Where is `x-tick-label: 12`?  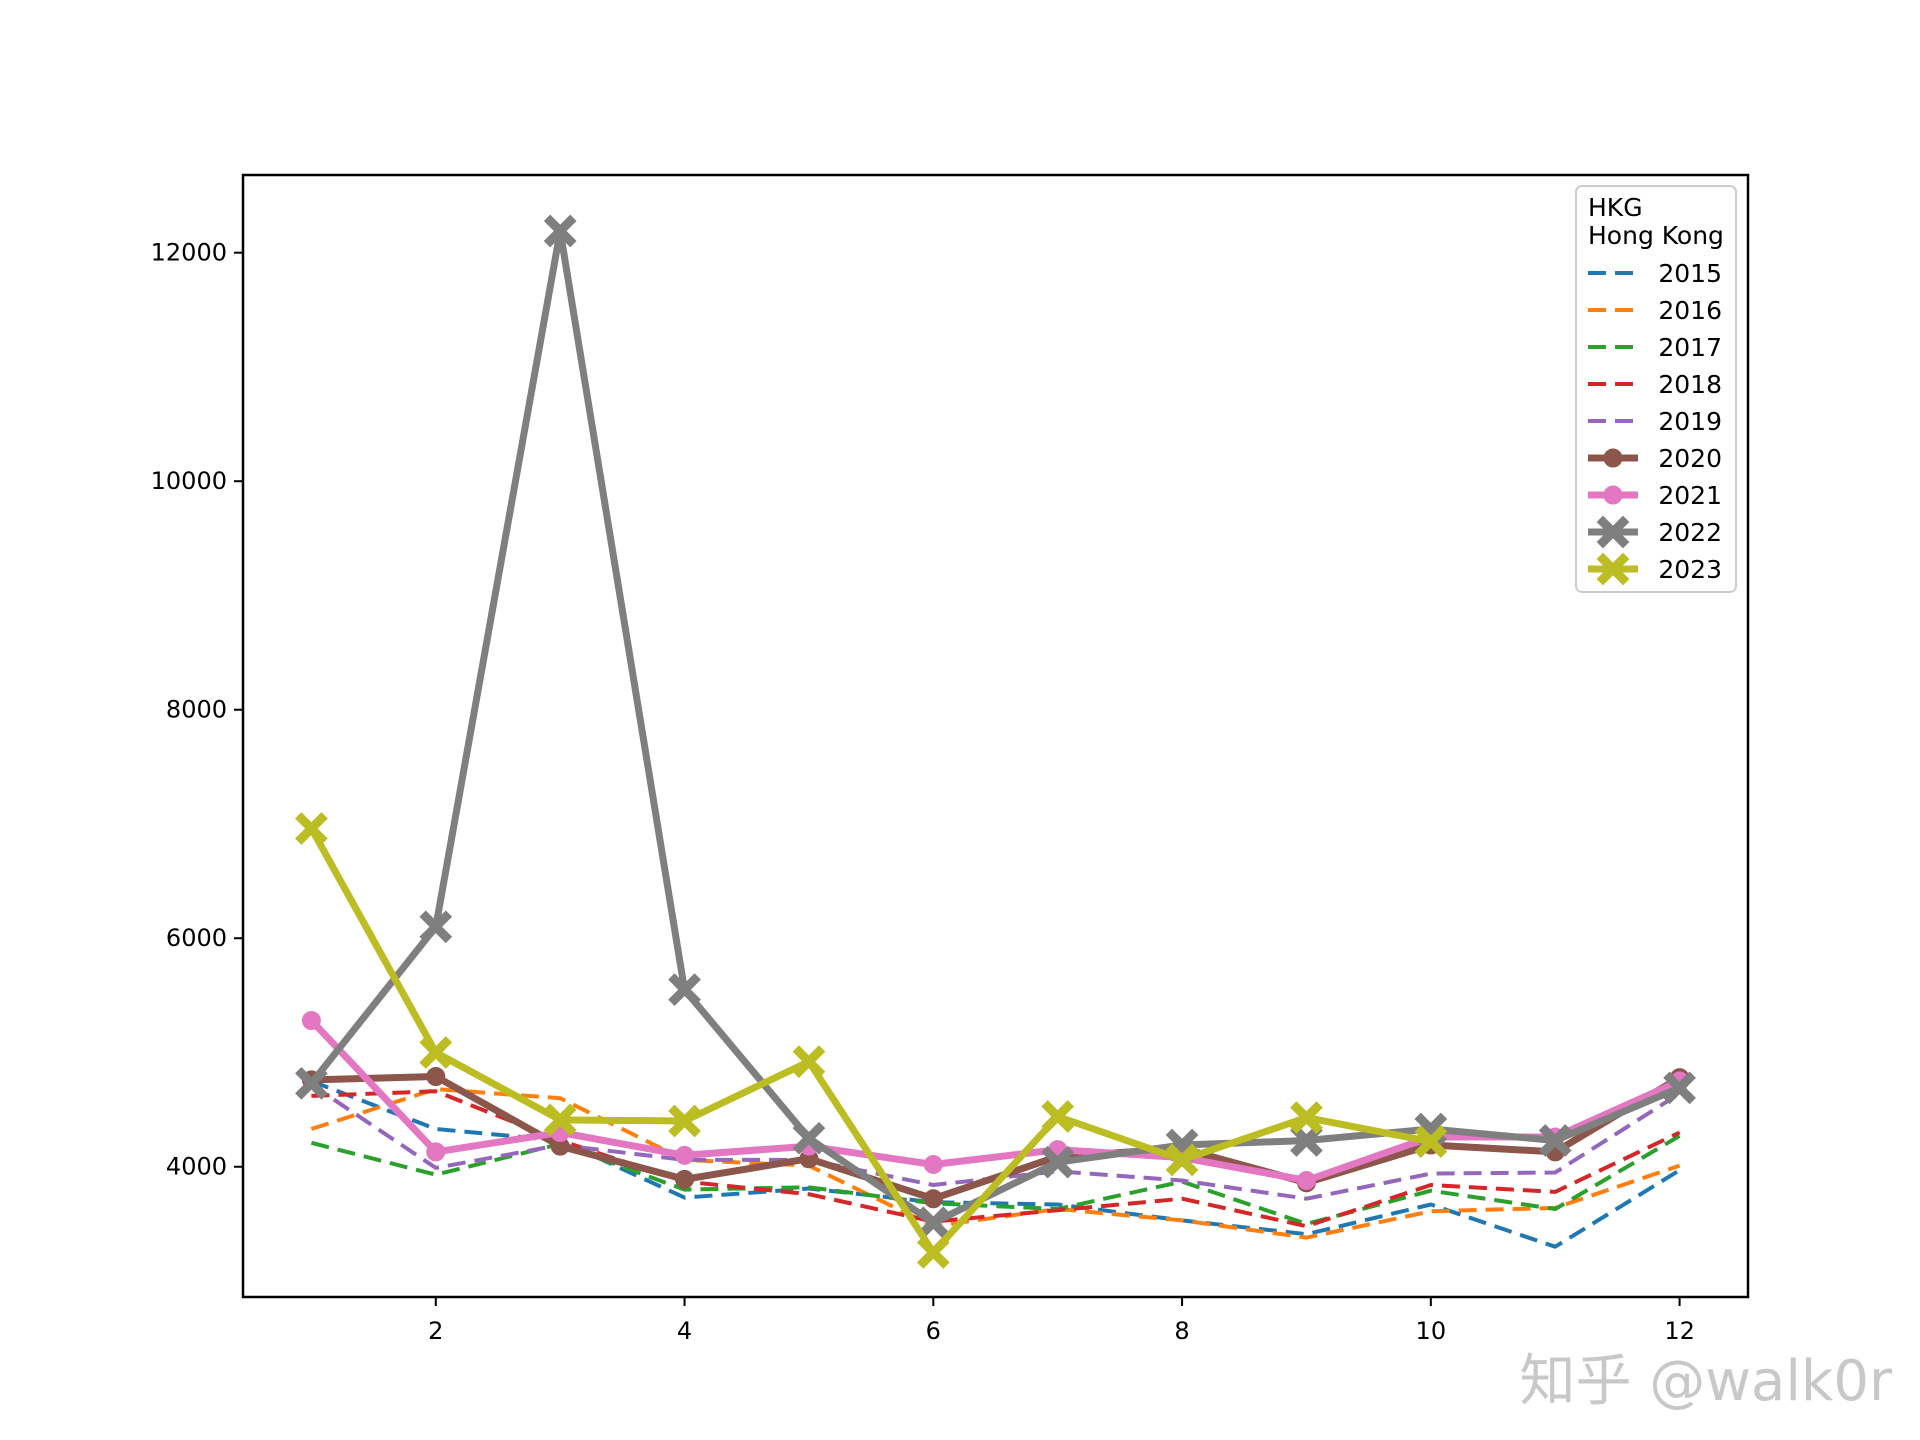
x-tick-label: 12 is located at coordinates (1679, 1331).